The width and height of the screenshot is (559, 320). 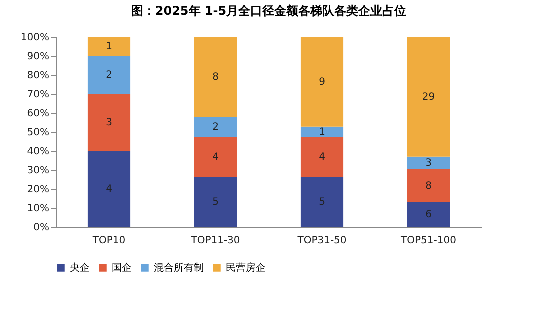 What do you see at coordinates (321, 241) in the screenshot?
I see `x-tick-label: TOP31-50` at bounding box center [321, 241].